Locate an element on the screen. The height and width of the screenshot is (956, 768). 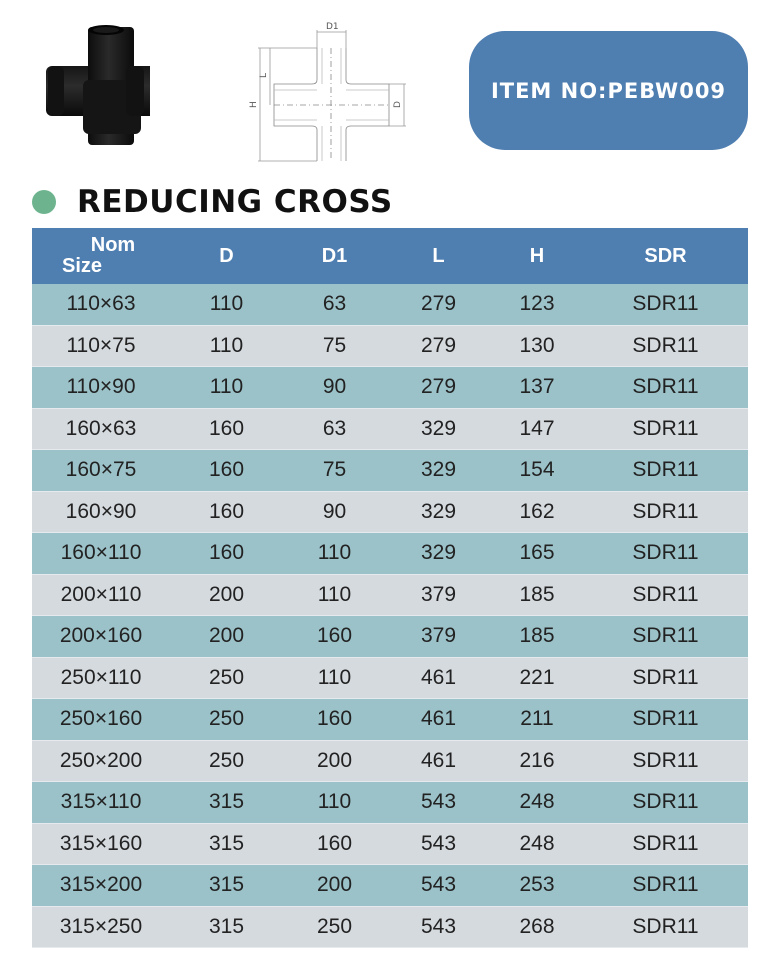
table-row: 200×160 200 160 379 185 SDR11 is located at coordinates (390, 636).